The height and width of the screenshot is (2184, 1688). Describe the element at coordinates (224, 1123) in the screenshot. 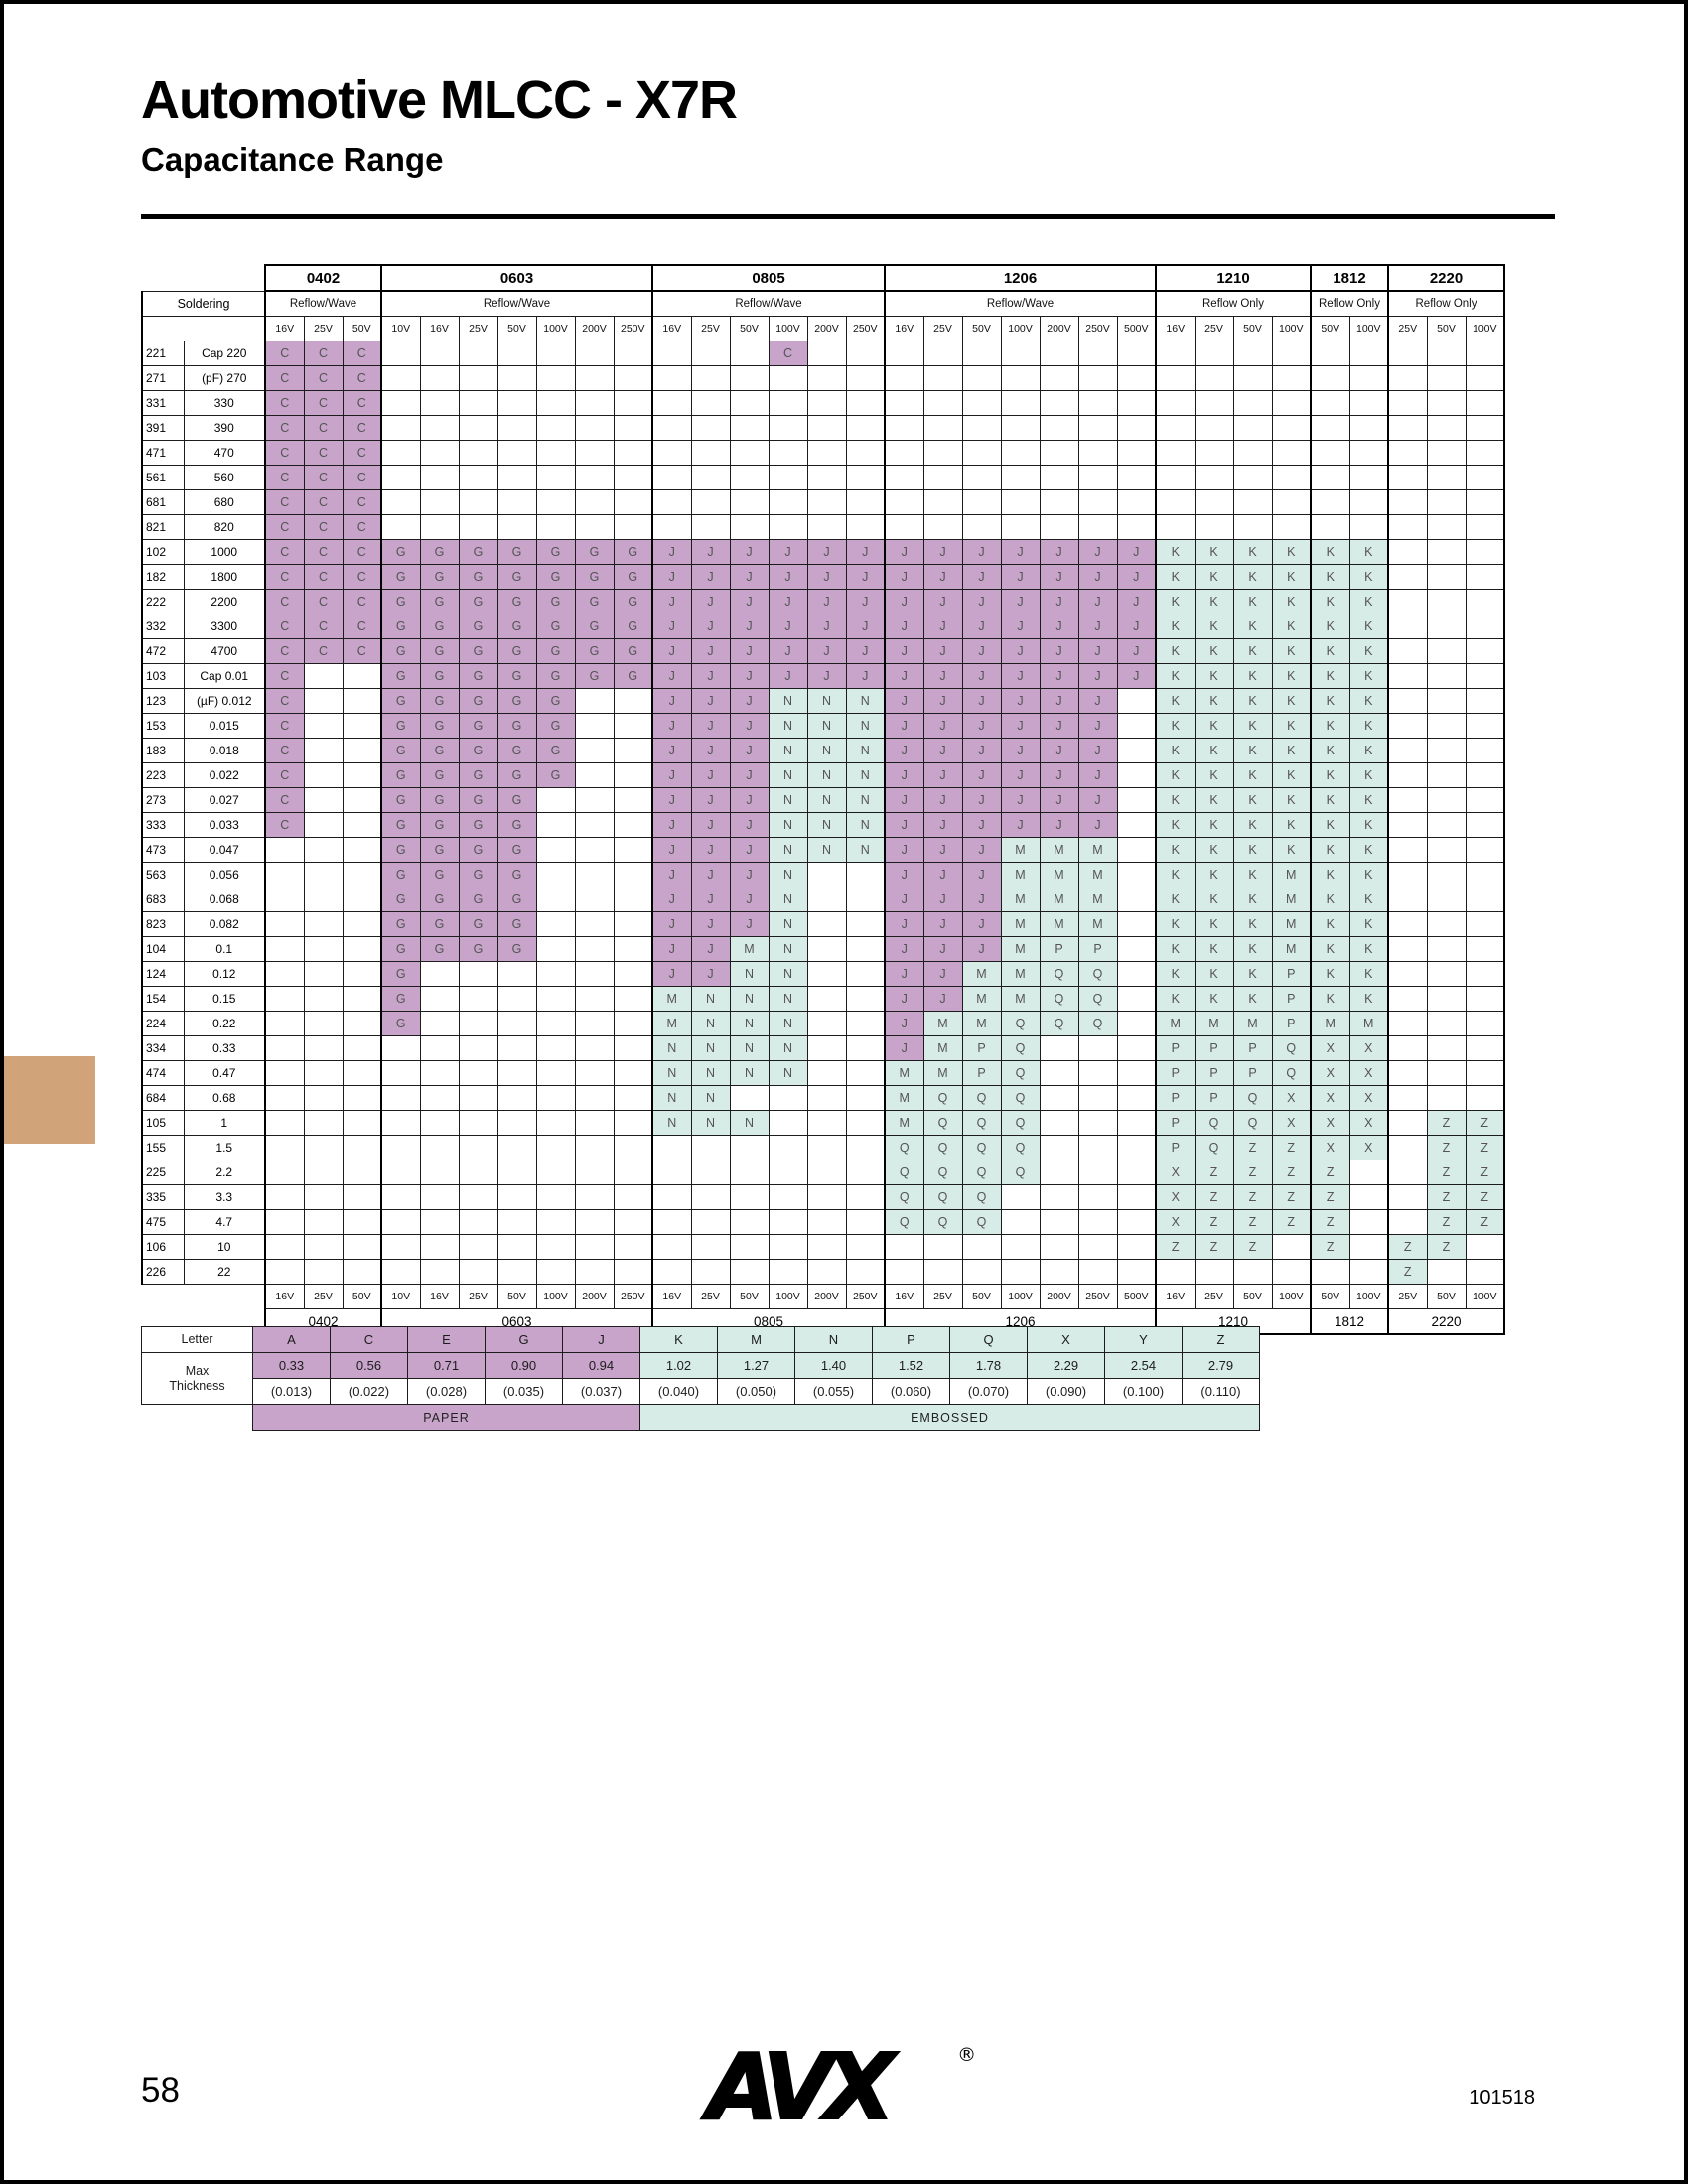

I see `cap-value: 1` at that location.